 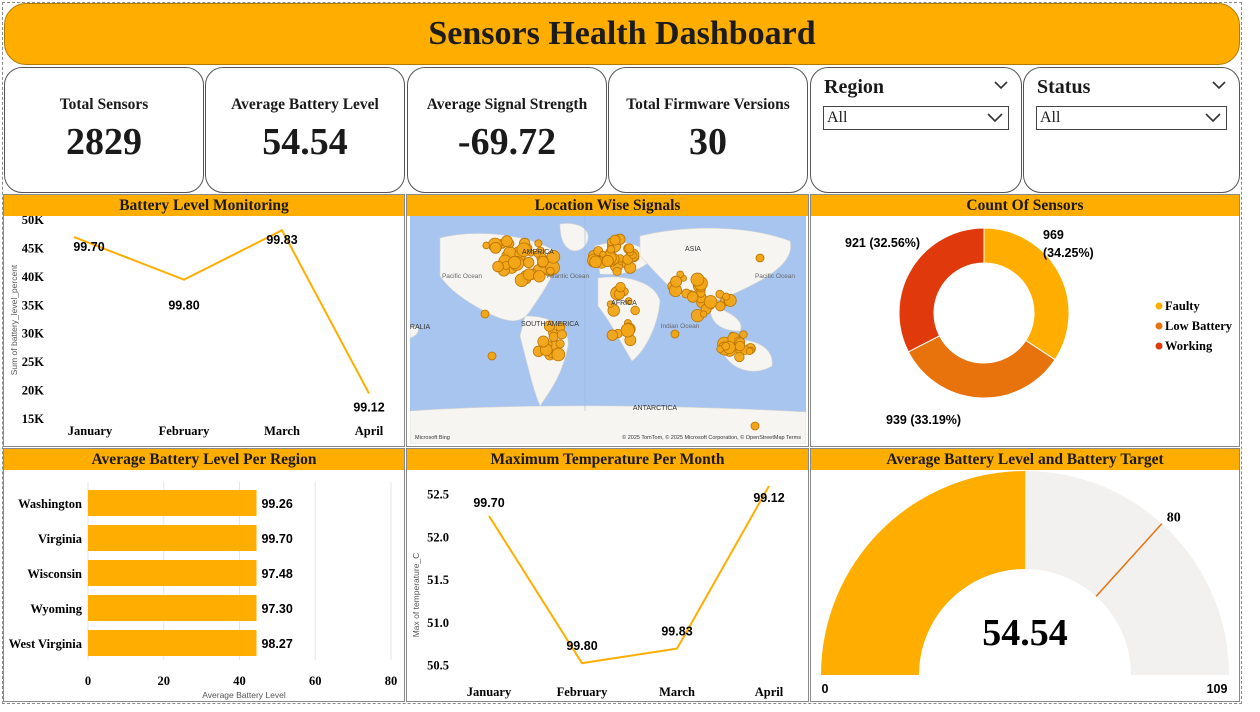 What do you see at coordinates (14, 319) in the screenshot?
I see `y-axis-label: Sum of battery_level_percent` at bounding box center [14, 319].